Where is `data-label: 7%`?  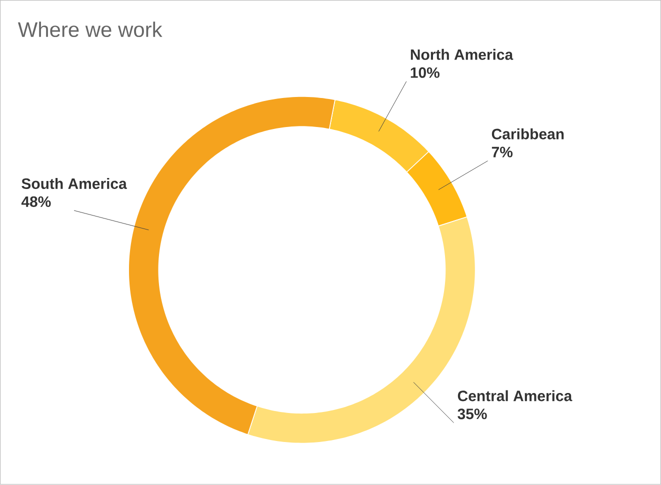
data-label: 7% is located at coordinates (502, 152).